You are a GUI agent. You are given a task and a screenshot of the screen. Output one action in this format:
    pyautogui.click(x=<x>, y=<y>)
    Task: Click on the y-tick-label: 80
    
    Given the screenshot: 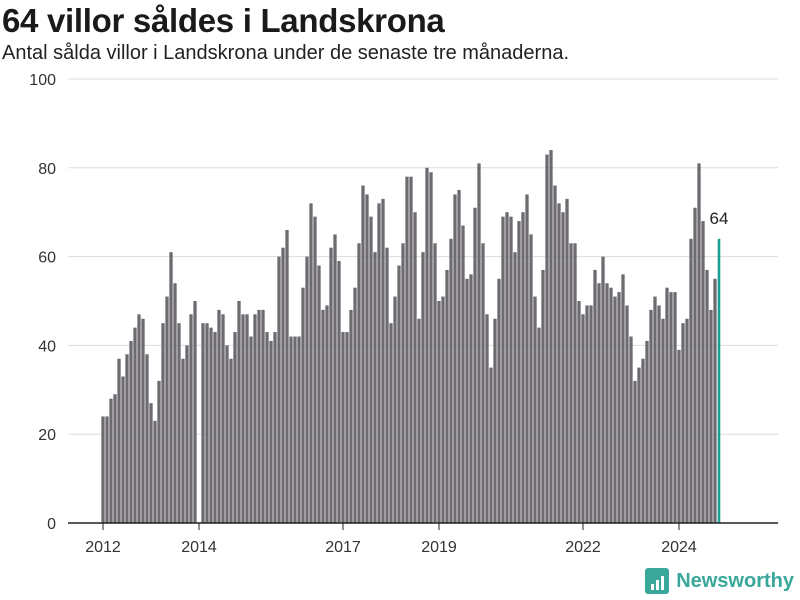 What is the action you would take?
    pyautogui.click(x=47, y=169)
    